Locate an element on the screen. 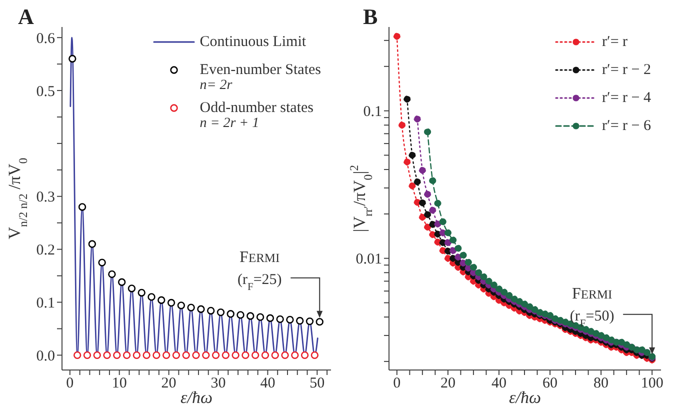  legend-label: r′= r is located at coordinates (615, 42).